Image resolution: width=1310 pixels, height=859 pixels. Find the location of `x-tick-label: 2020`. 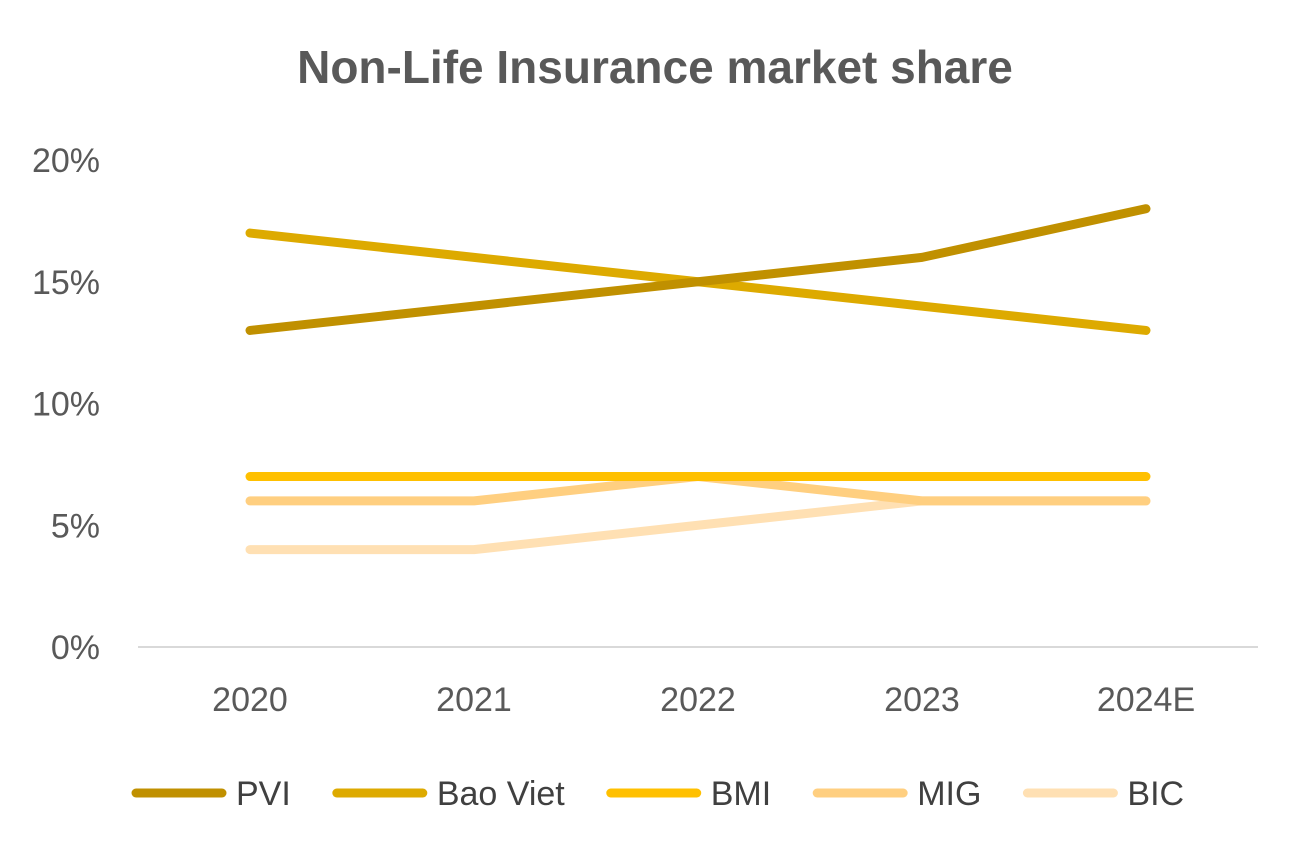

x-tick-label: 2020 is located at coordinates (250, 700).